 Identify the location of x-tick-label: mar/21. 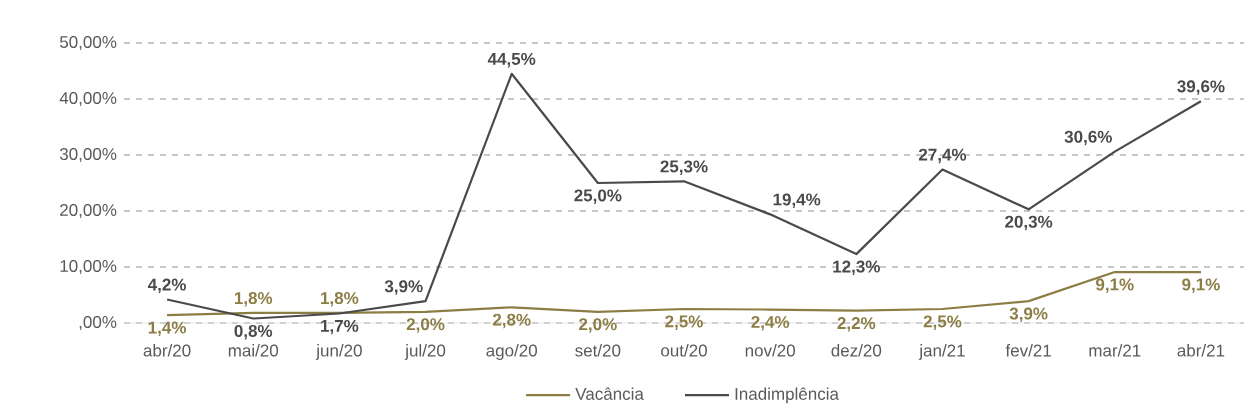
(1115, 350).